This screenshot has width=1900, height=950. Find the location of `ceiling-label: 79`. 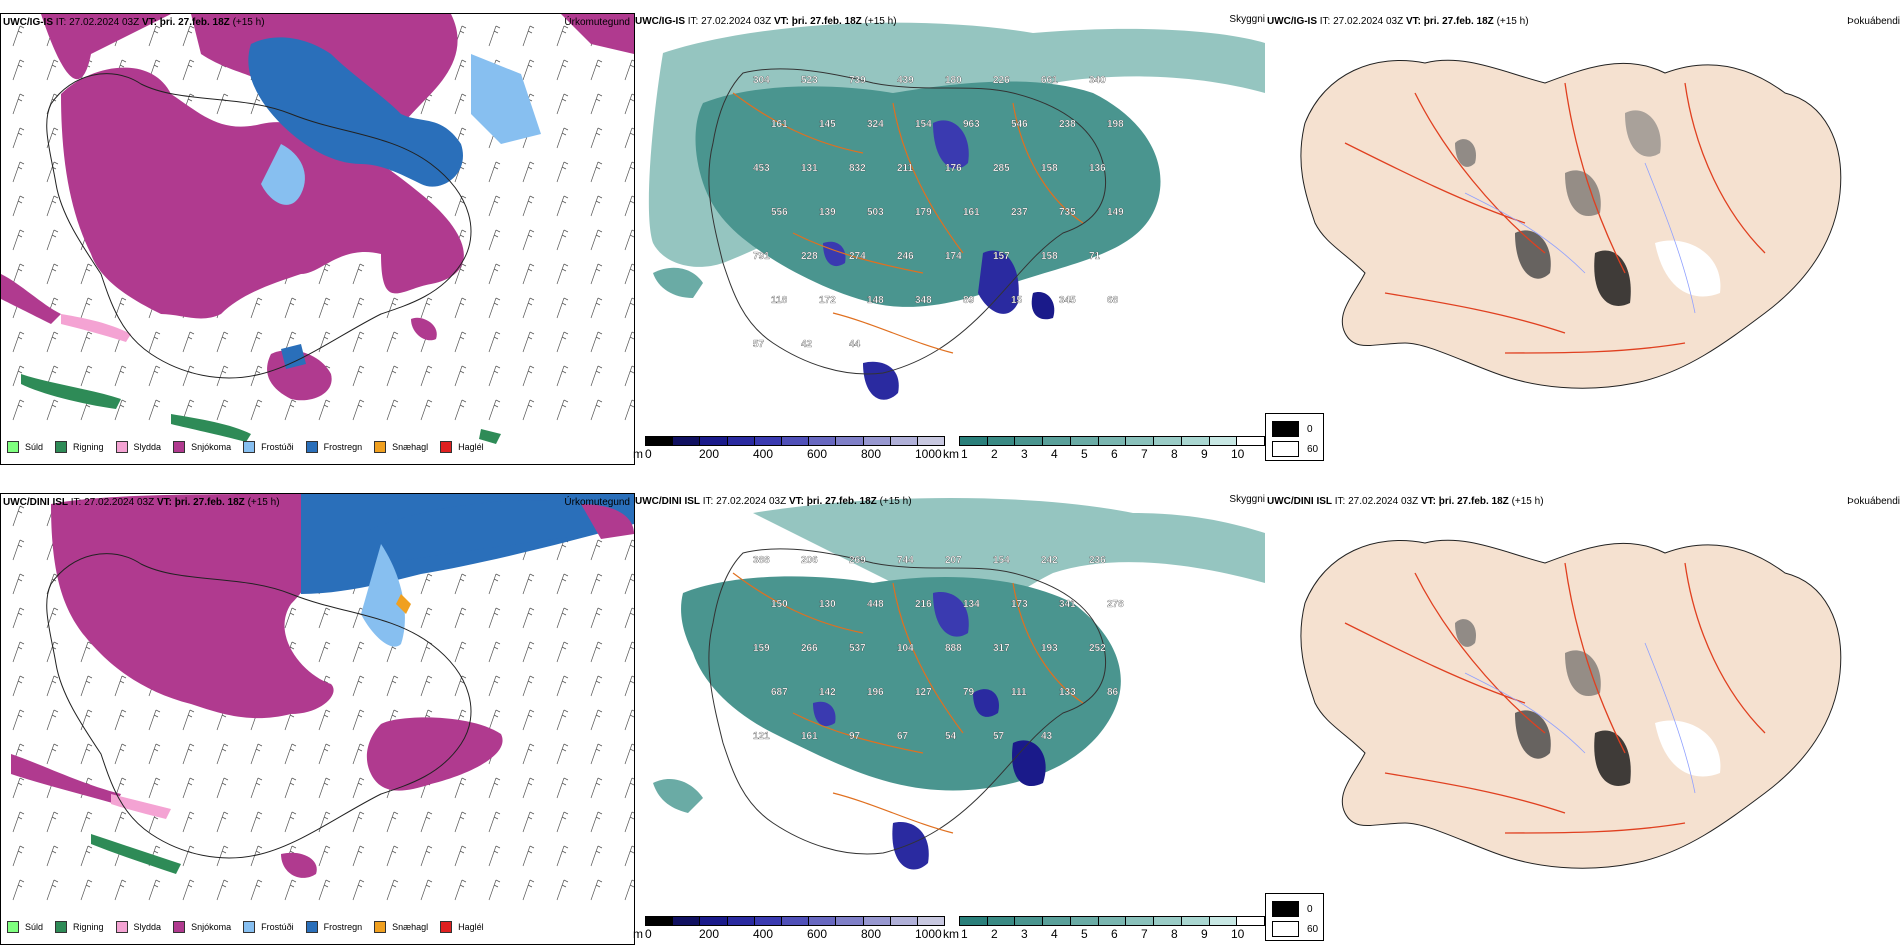

ceiling-label: 79 is located at coordinates (969, 692).